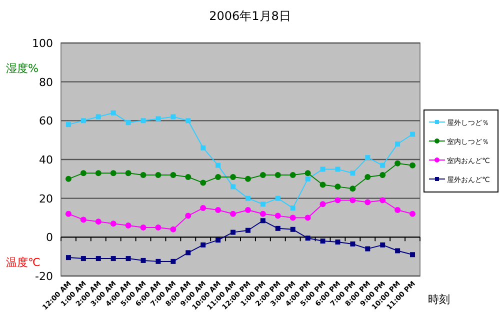  I want to click on y-tick-label: 0, so click(49, 237).